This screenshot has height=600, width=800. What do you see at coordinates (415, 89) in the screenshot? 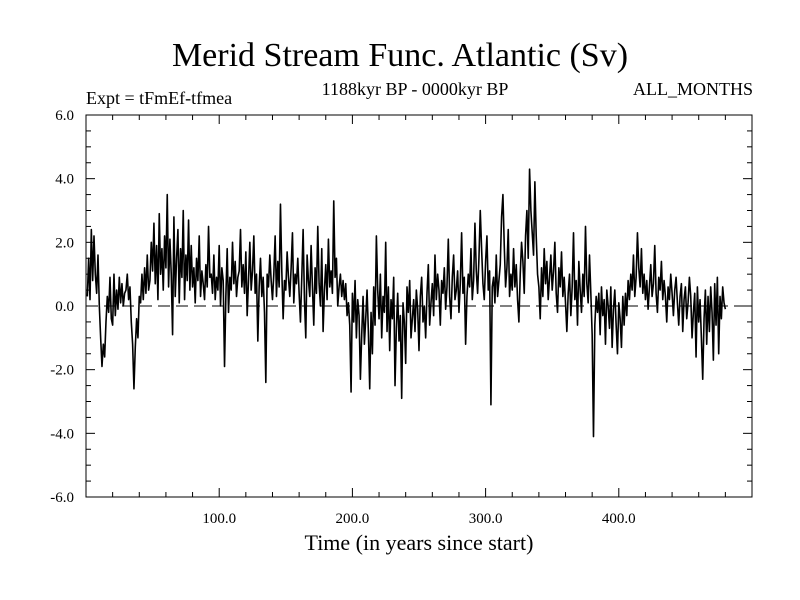
I see `chart-subtitle: 1188kyr BP - 0000kyr BP` at bounding box center [415, 89].